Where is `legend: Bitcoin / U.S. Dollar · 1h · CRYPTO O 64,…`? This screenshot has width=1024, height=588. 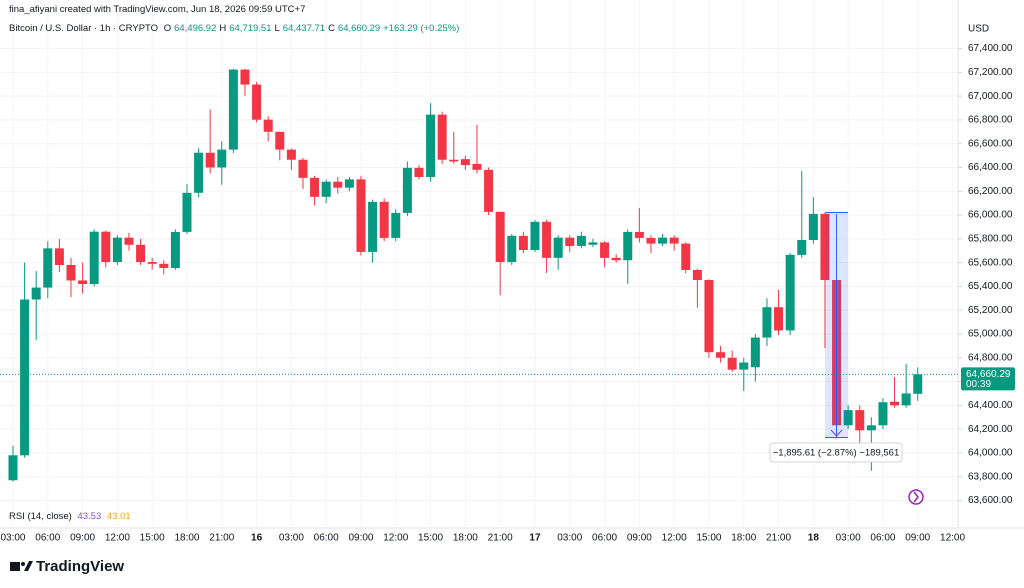
legend: Bitcoin / U.S. Dollar · 1h · CRYPTO O 64,… is located at coordinates (235, 28).